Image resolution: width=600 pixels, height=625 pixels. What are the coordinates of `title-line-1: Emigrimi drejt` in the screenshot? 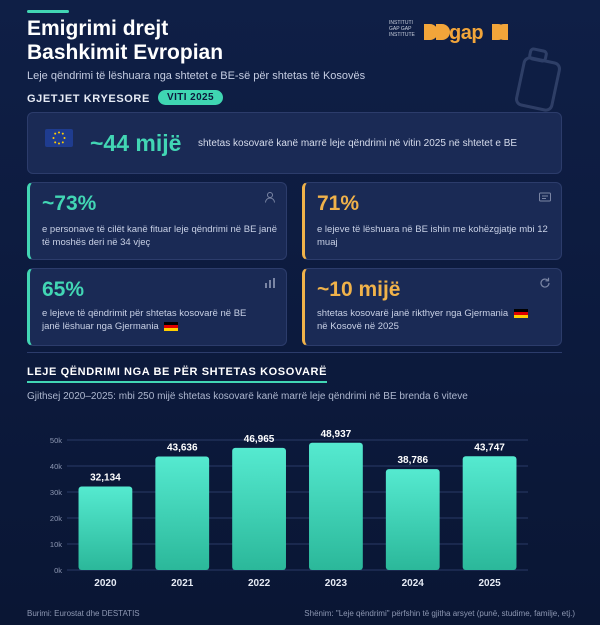 It's located at (98, 28).